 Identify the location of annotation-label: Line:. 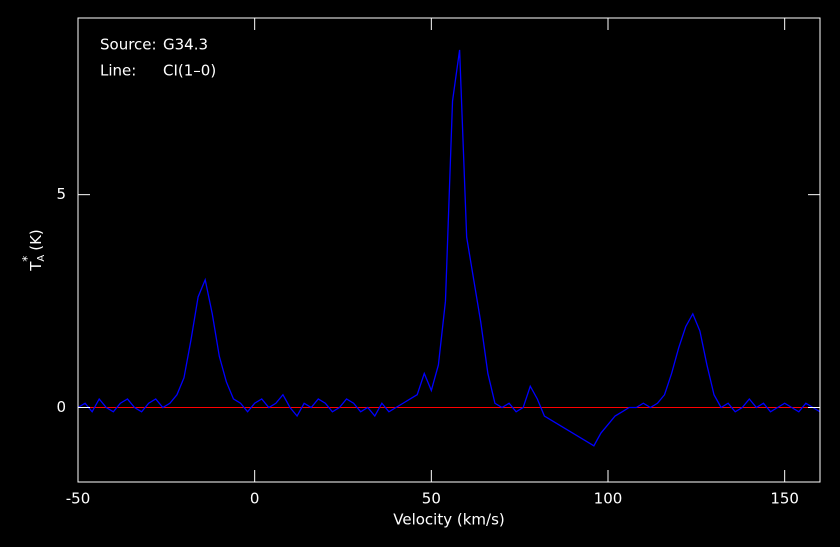
(118, 71).